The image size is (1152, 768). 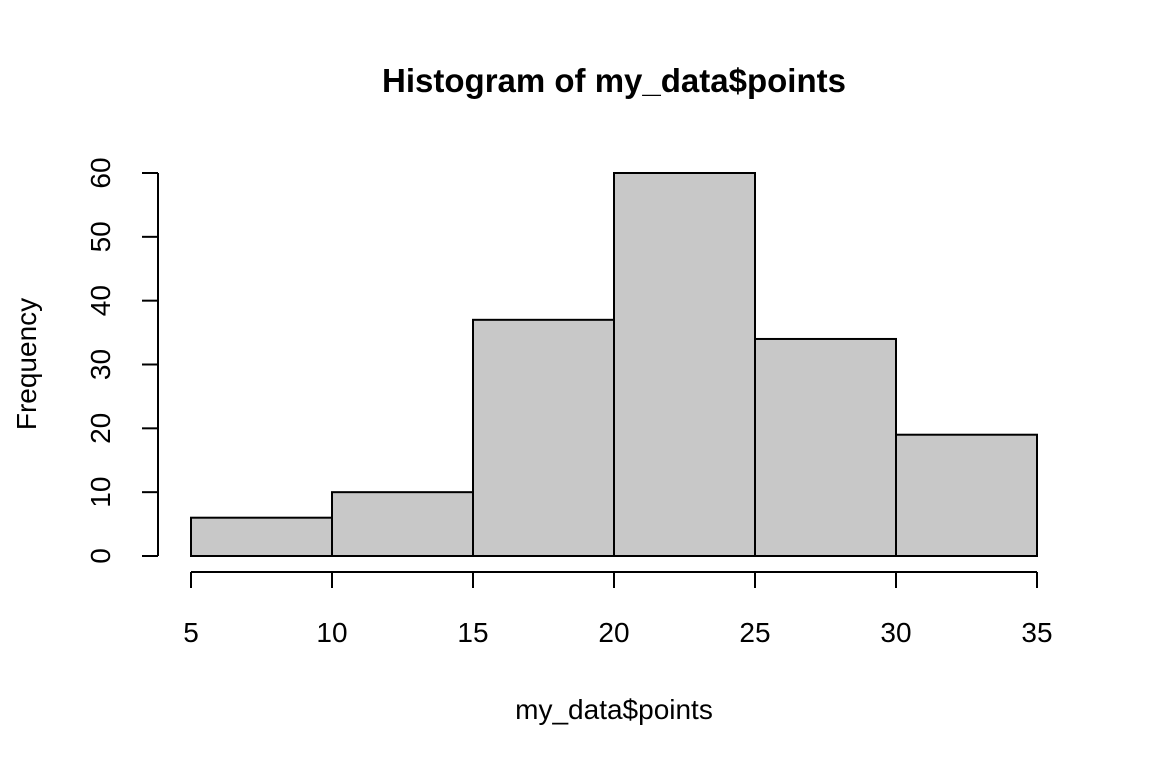 I want to click on y-tick-label: 30, so click(x=100, y=364).